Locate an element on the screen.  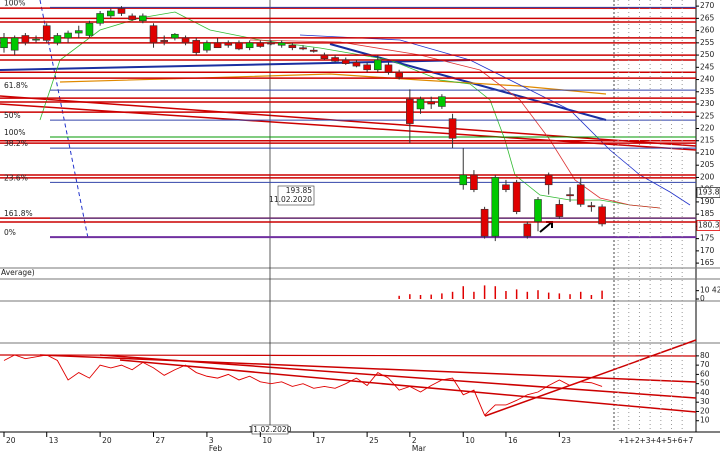
future-label: +4 is located at coordinates (655, 440).